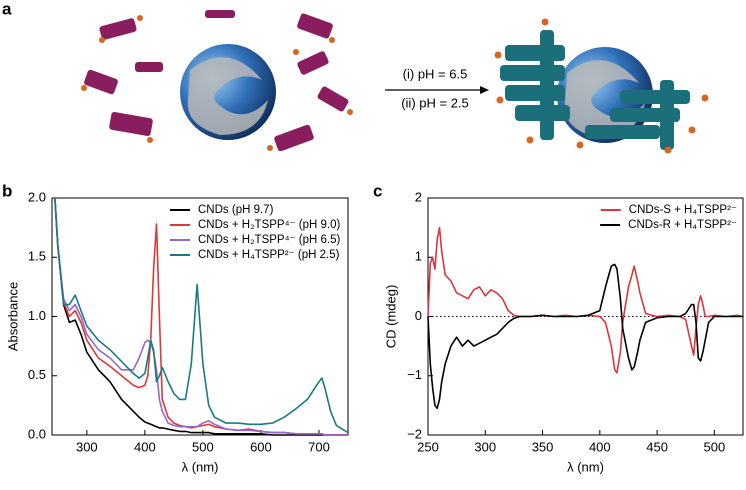 This screenshot has width=746, height=490. What do you see at coordinates (657, 446) in the screenshot?
I see `x-tick-label: 450` at bounding box center [657, 446].